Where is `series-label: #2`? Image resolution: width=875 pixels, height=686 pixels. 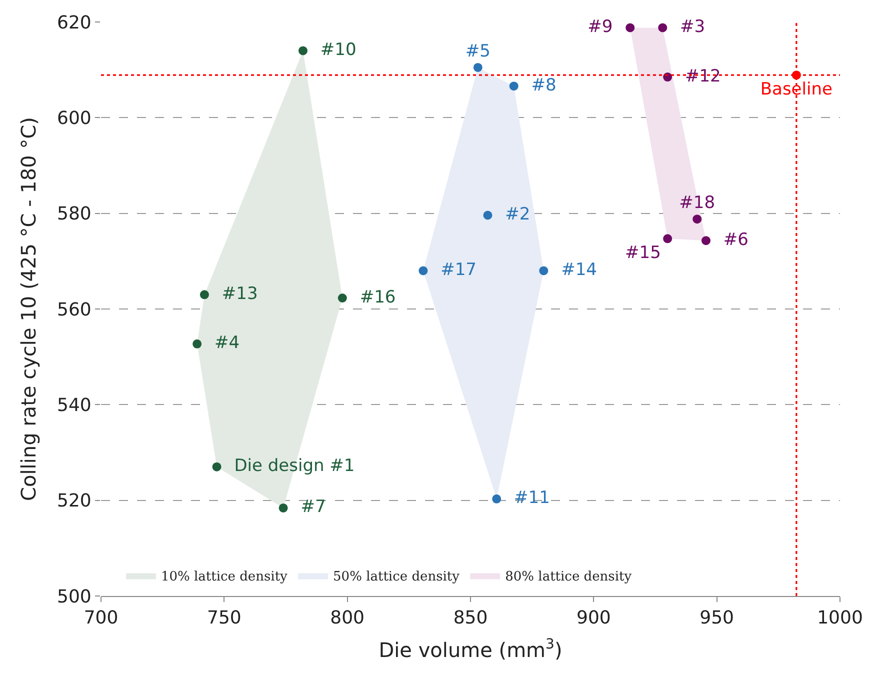
series-label: #2 is located at coordinates (512, 214).